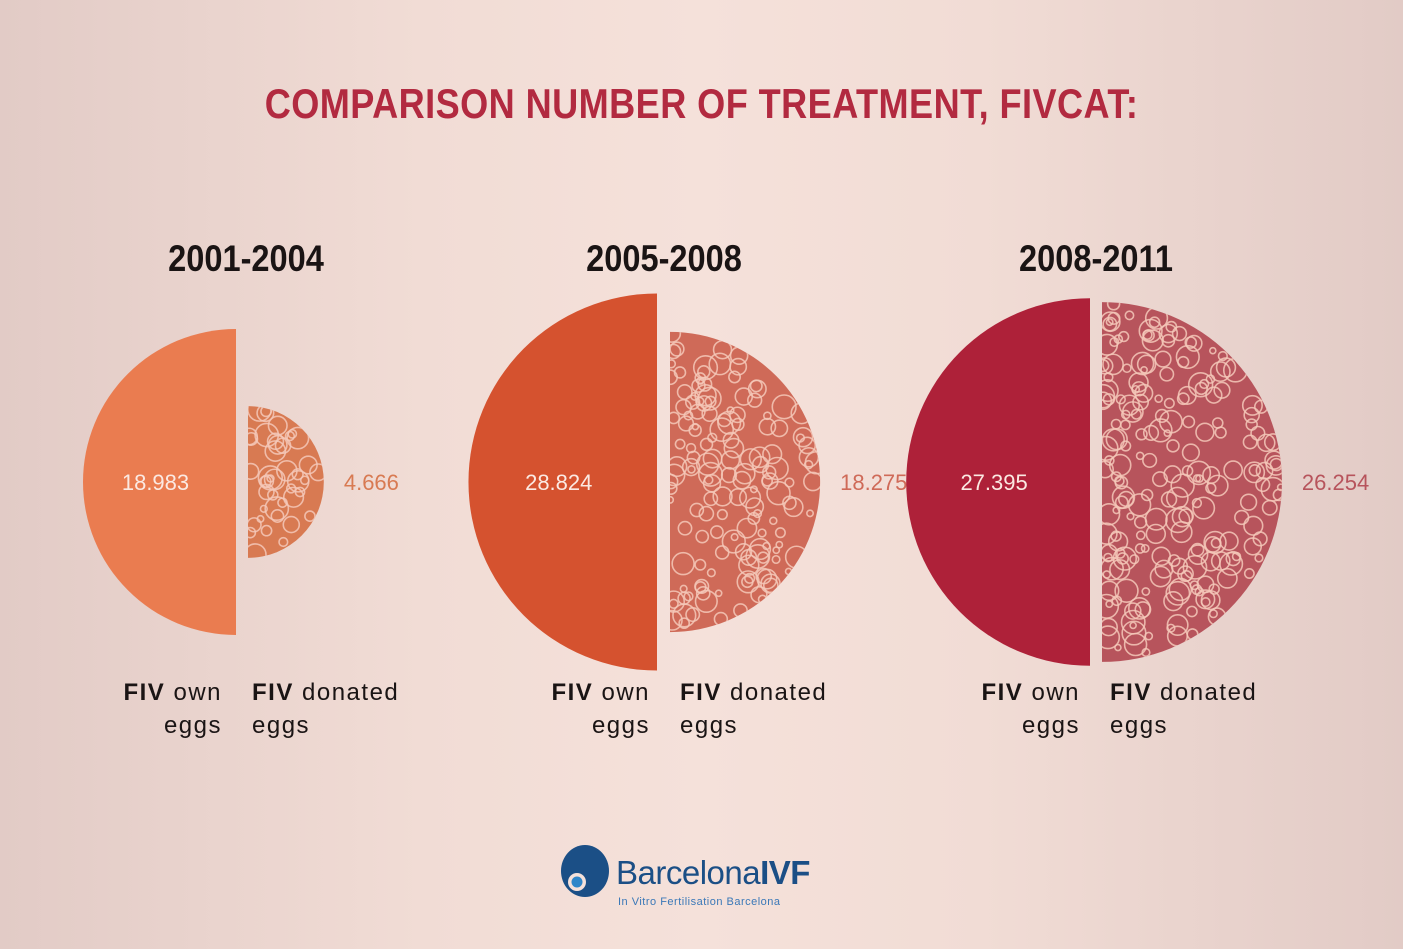 This screenshot has height=949, width=1403. What do you see at coordinates (873, 482) in the screenshot?
I see `value-label-donated-2: 18.275` at bounding box center [873, 482].